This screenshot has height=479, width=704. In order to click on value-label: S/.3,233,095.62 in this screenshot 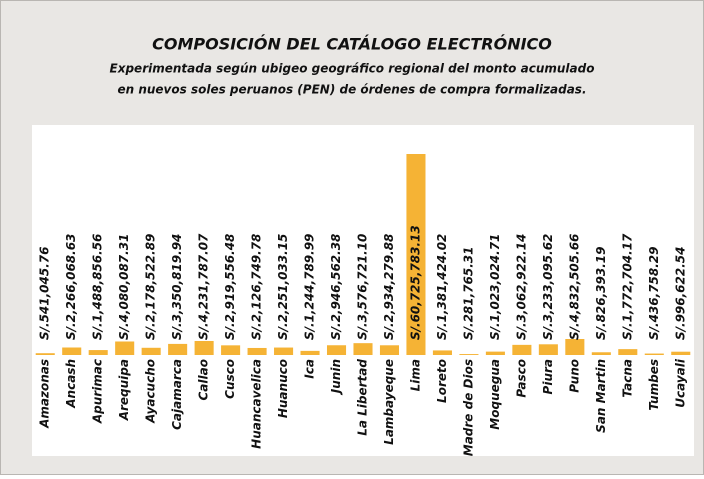, I will do `click(548, 287)`.